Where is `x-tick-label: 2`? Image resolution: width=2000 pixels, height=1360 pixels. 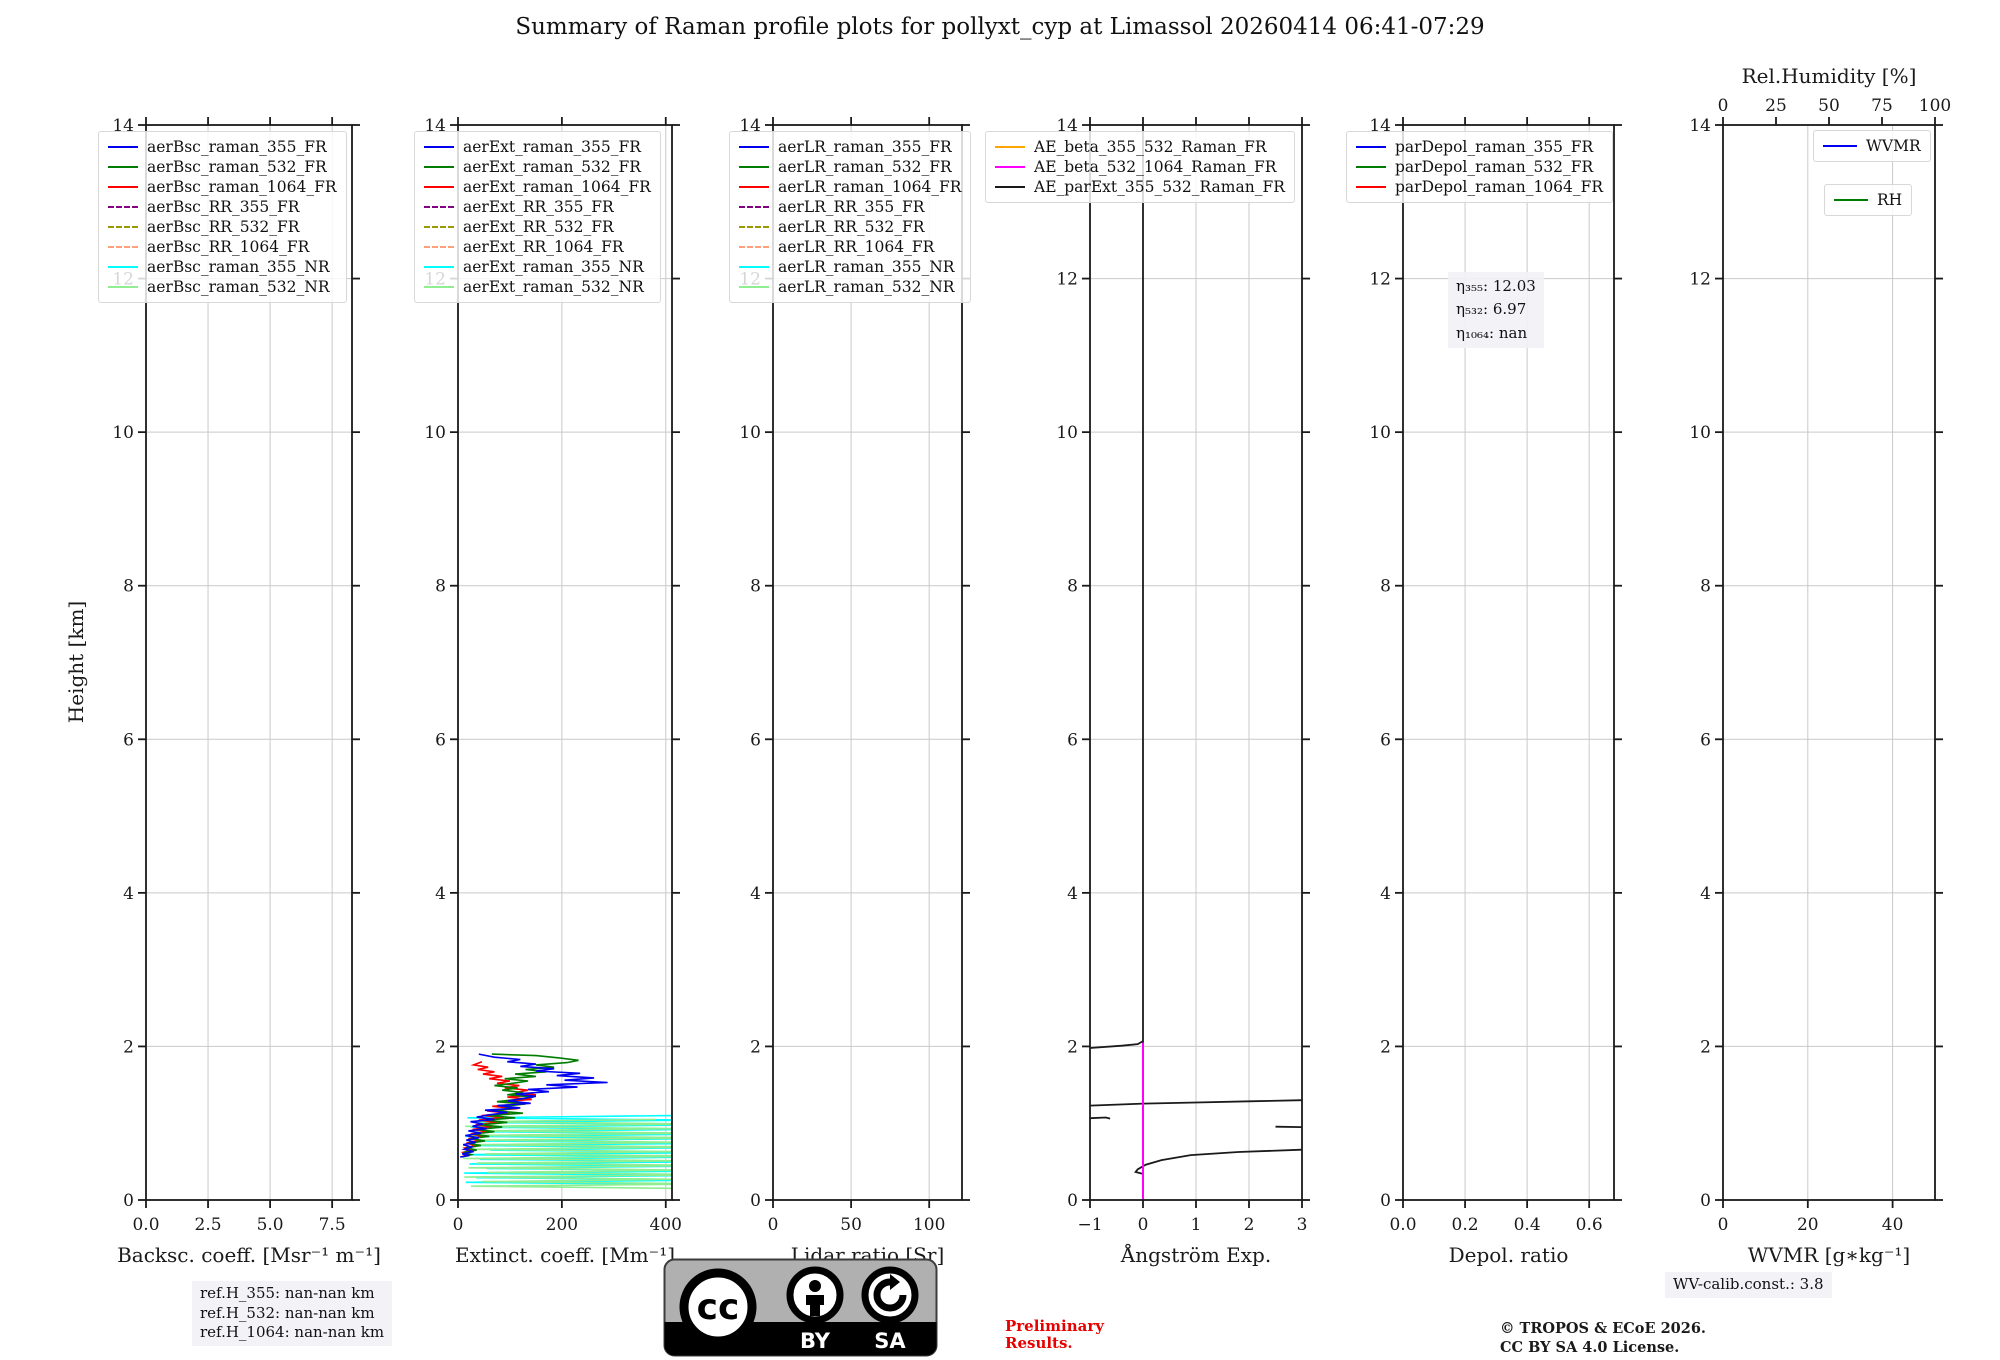 x-tick-label: 2 is located at coordinates (1249, 1225).